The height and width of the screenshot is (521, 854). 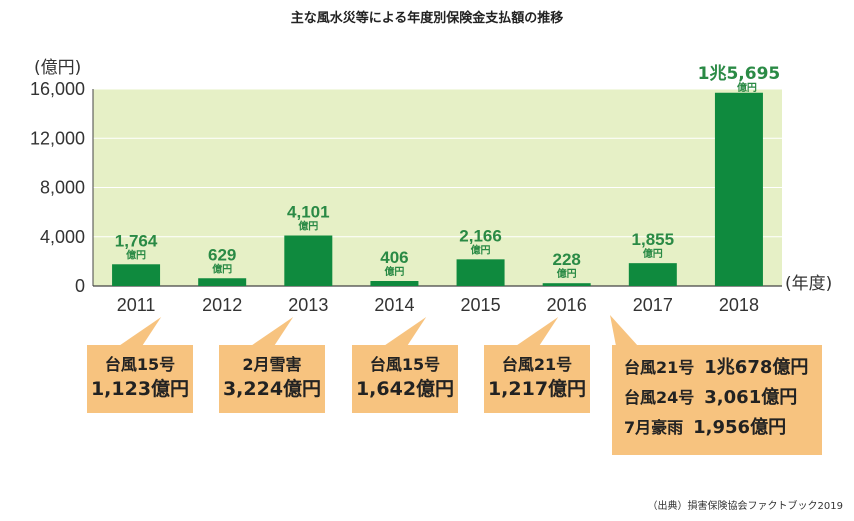 I want to click on x-tick-label: 2018, so click(x=739, y=305).